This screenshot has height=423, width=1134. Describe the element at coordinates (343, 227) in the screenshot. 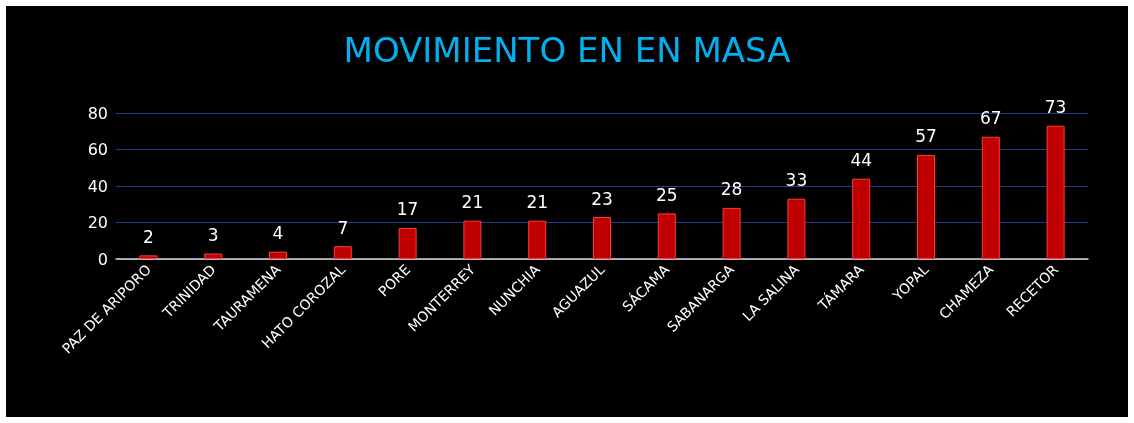

I see `data-label: 7` at that location.